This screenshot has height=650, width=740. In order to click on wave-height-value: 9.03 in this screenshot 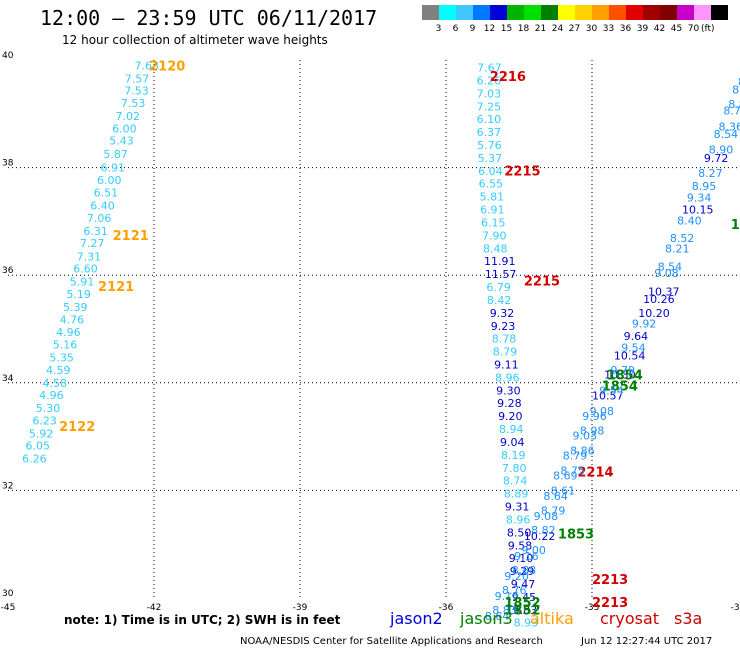, I will do `click(585, 436)`.